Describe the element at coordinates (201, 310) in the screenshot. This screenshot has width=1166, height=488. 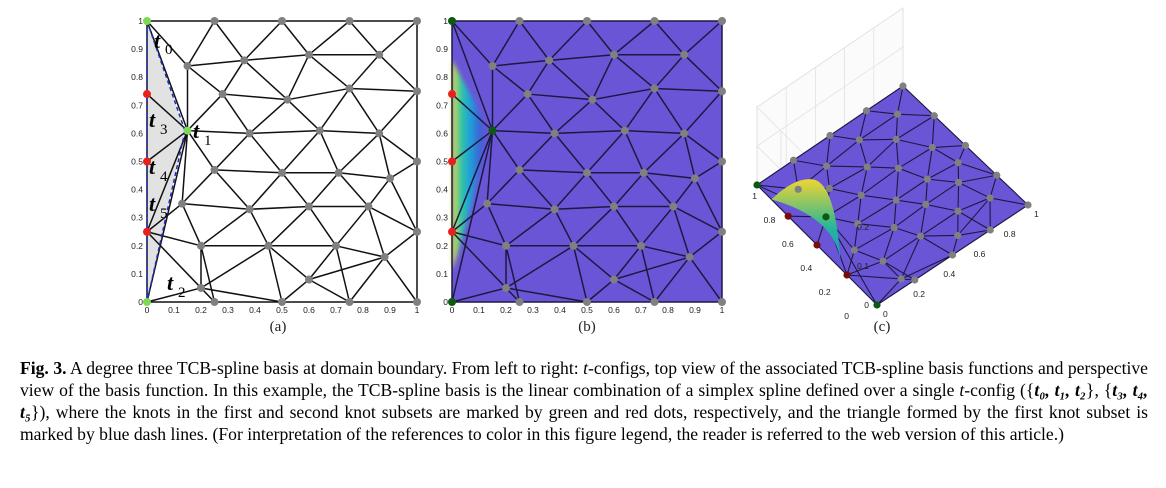
I see `x-tick-label: 0.2` at that location.